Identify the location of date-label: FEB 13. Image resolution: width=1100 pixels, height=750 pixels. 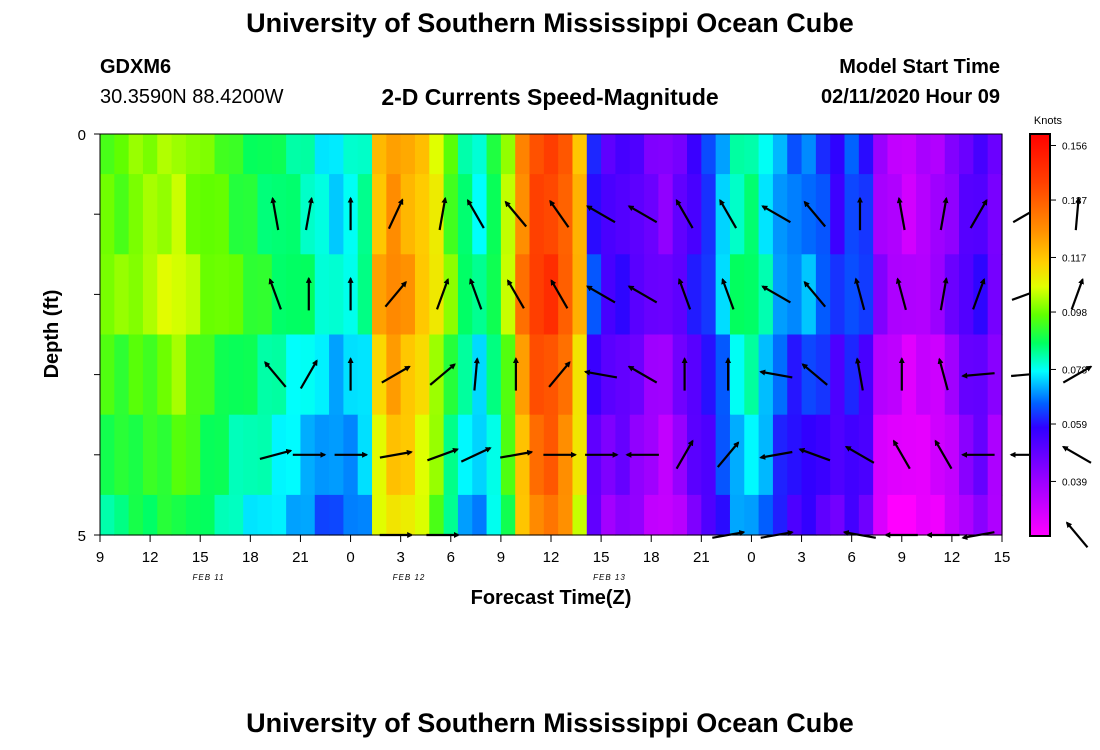
(609, 577).